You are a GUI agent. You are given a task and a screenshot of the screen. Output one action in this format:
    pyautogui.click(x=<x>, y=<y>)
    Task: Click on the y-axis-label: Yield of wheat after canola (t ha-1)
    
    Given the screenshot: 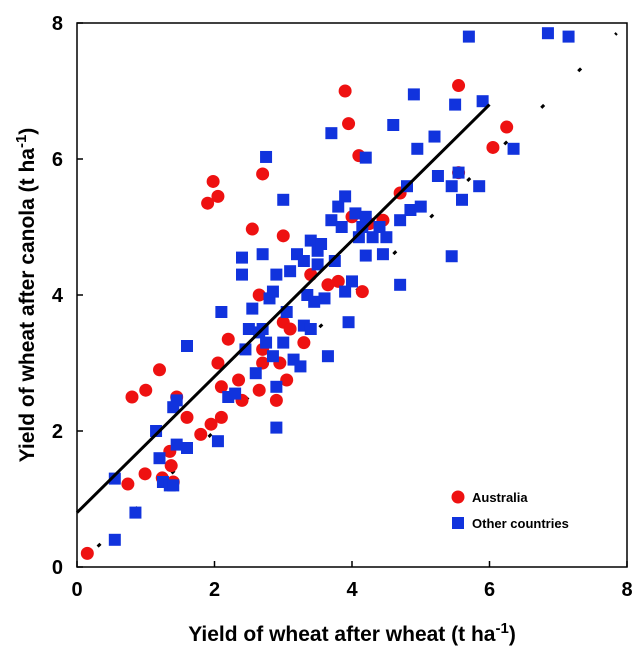 What is the action you would take?
    pyautogui.click(x=26, y=295)
    